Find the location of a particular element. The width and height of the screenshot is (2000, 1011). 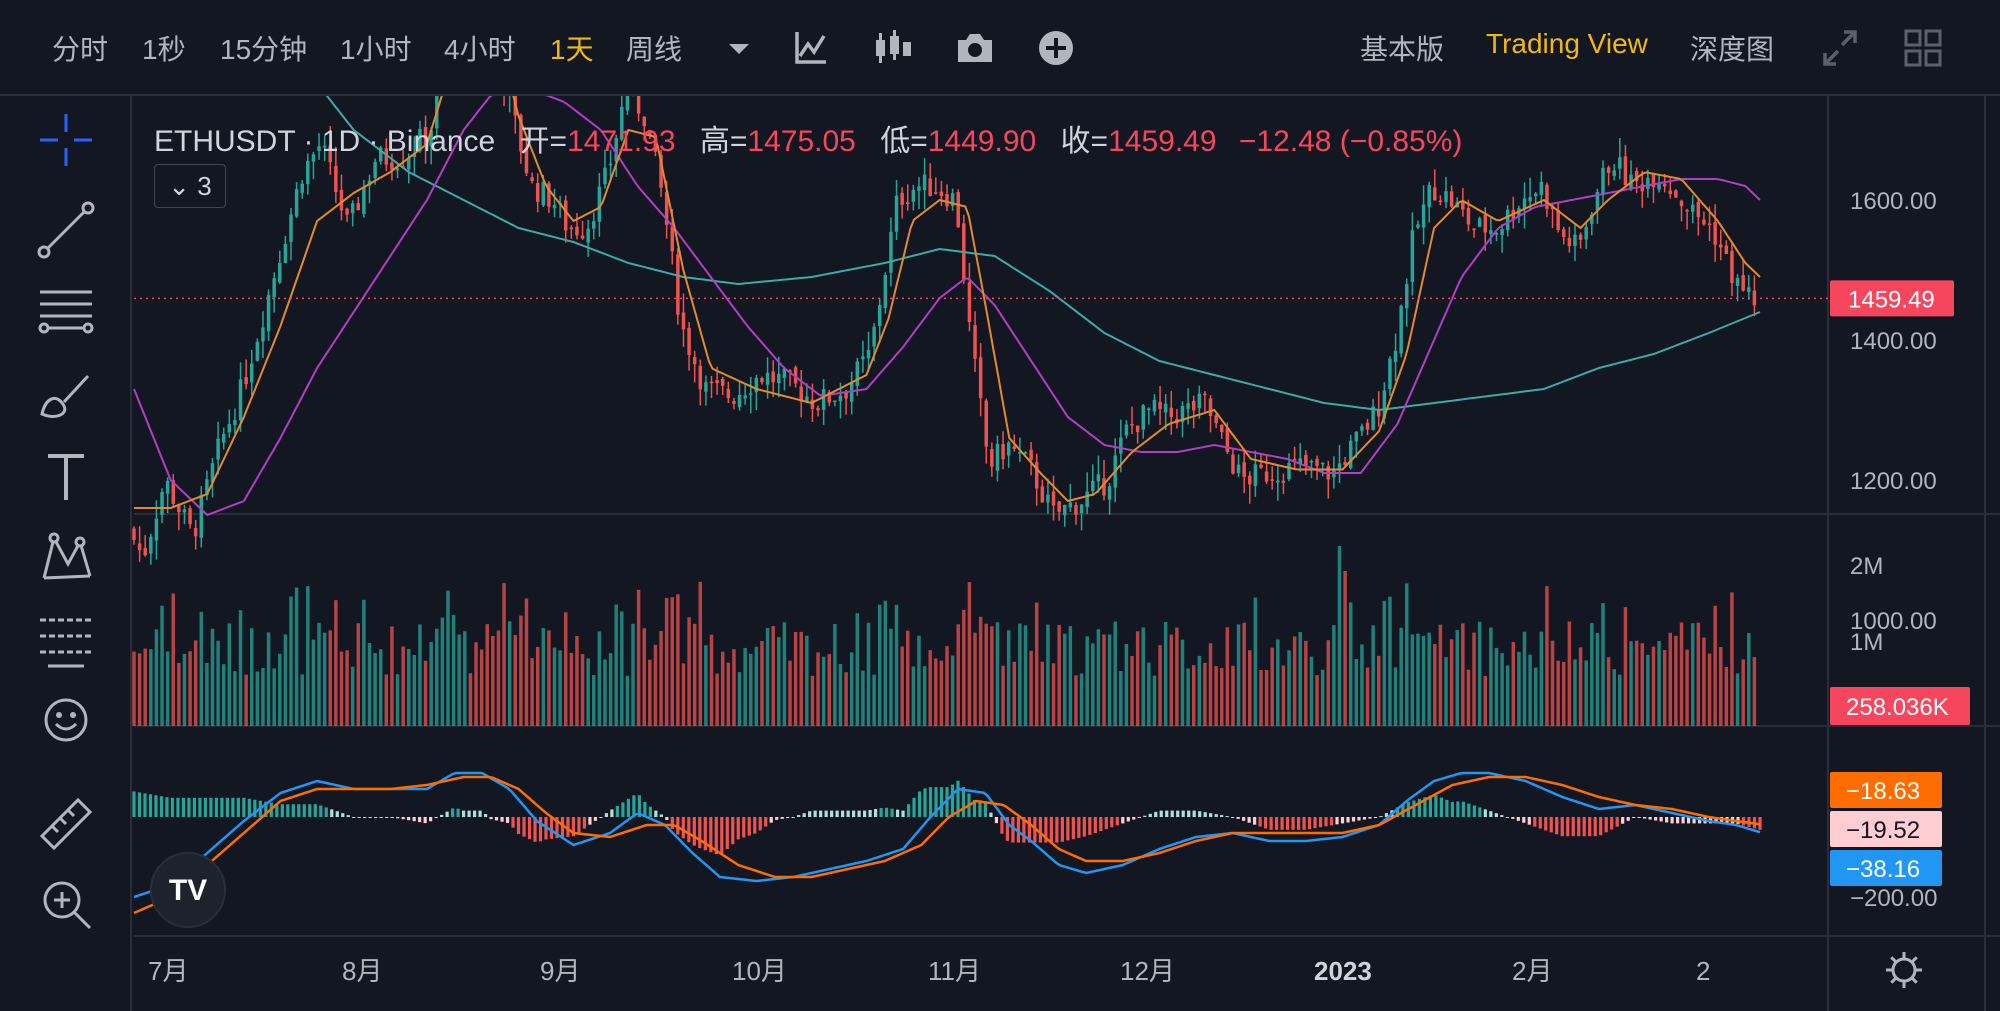

symbol-title: ETHUSDT · 1D · Binance is located at coordinates (325, 141).